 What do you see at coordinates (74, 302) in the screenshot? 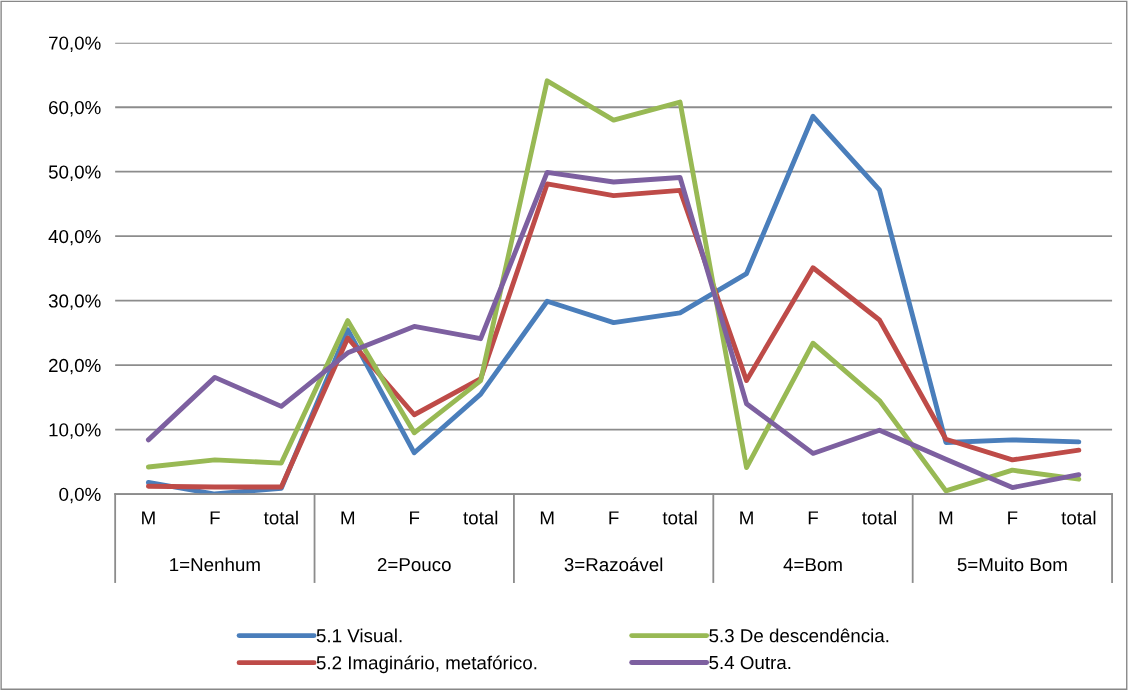
I see `y-tick-label: 30,0%` at bounding box center [74, 302].